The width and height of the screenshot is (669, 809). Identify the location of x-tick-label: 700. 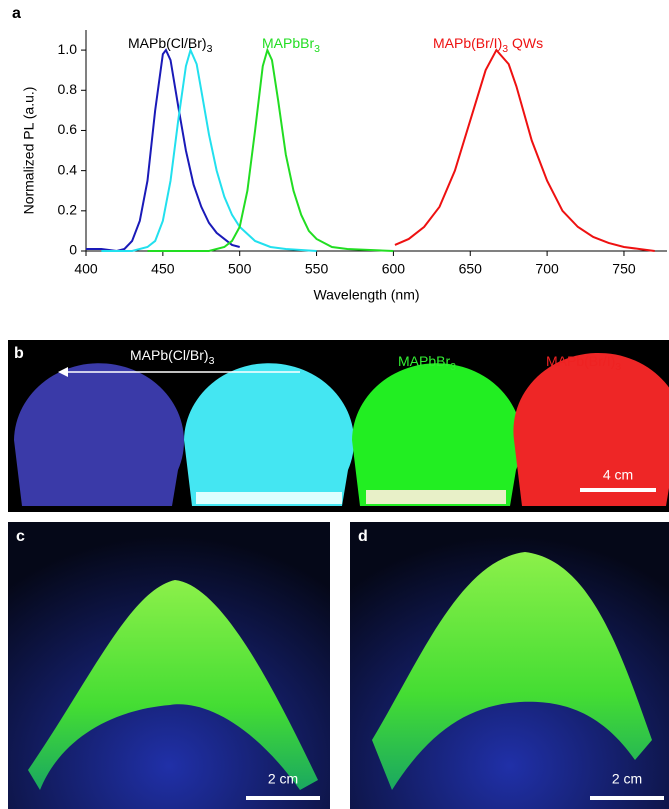
(547, 269).